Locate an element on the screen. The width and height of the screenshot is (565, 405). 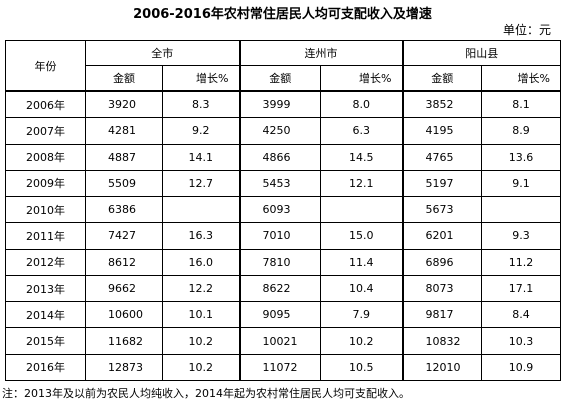
year-cell: 2009年 is located at coordinates (45, 183).